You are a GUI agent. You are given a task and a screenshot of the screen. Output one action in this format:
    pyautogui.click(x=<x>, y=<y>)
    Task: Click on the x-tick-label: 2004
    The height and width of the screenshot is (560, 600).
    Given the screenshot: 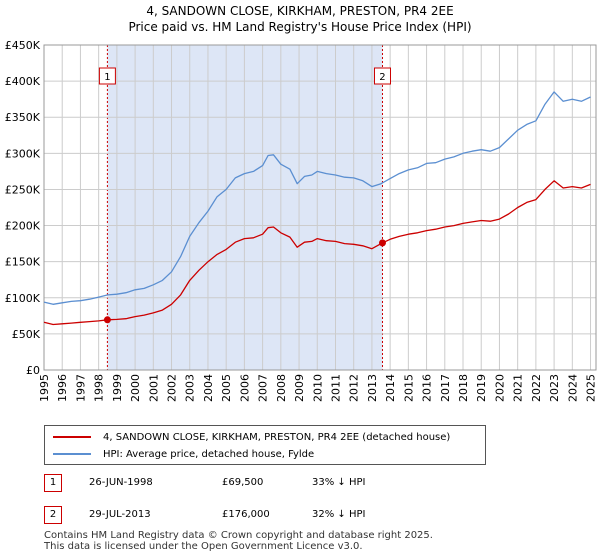 What is the action you would take?
    pyautogui.click(x=208, y=388)
    